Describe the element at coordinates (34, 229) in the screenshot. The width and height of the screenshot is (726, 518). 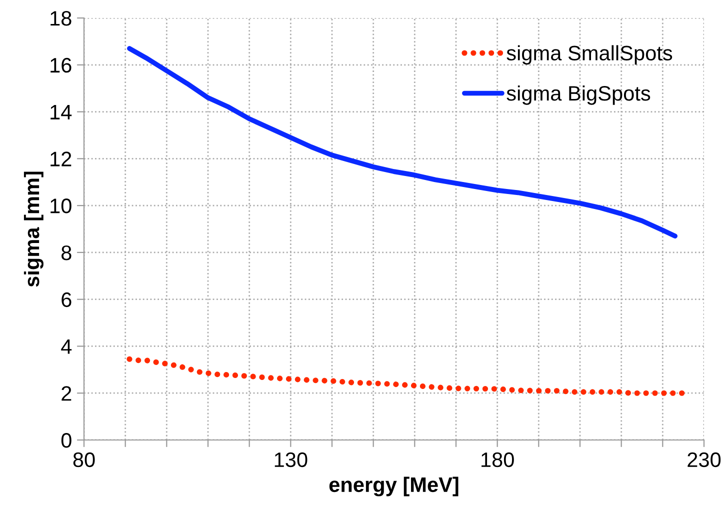
I see `y-axis-title: sigma [mm]` at that location.